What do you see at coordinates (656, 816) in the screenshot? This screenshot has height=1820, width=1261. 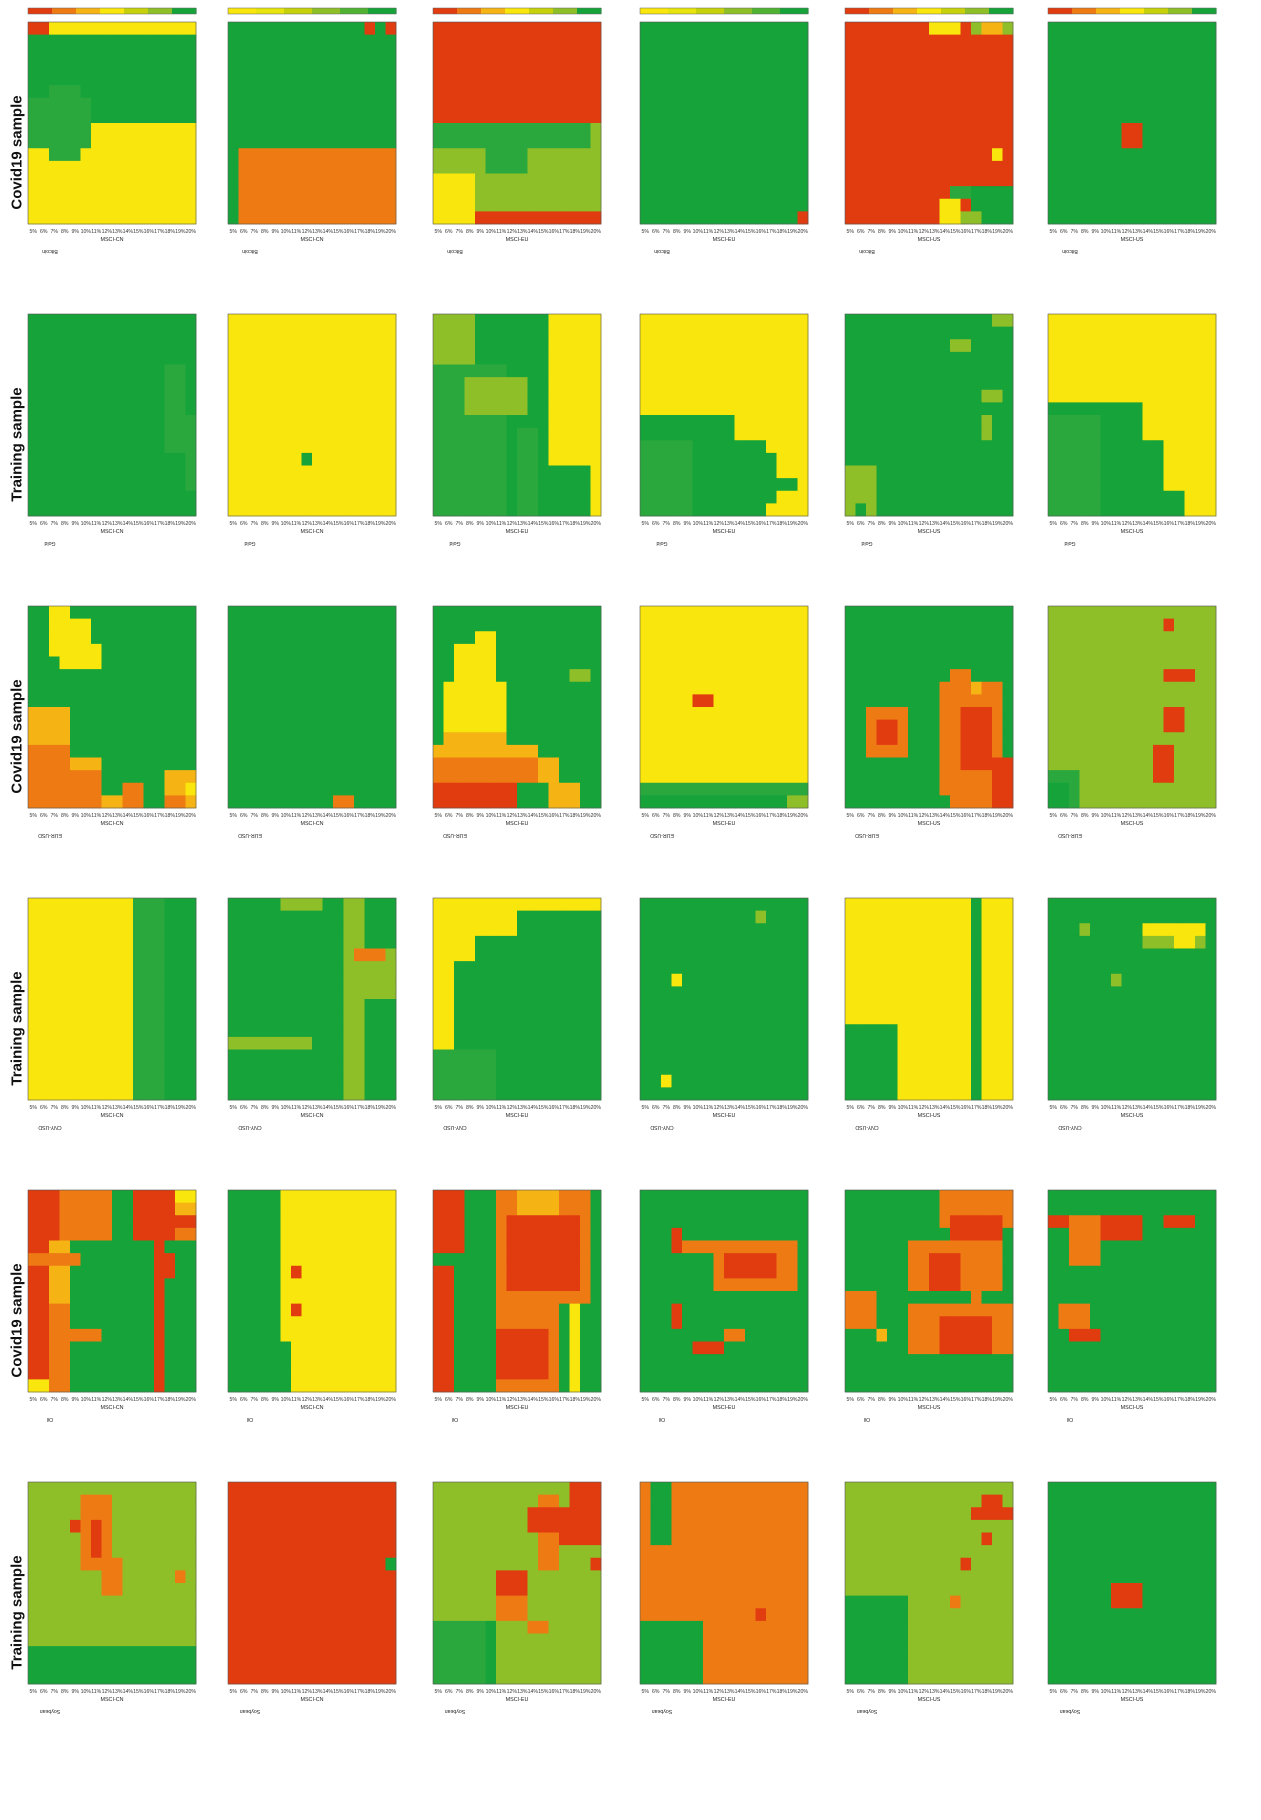 I see `x-tick-label: 6%` at bounding box center [656, 816].